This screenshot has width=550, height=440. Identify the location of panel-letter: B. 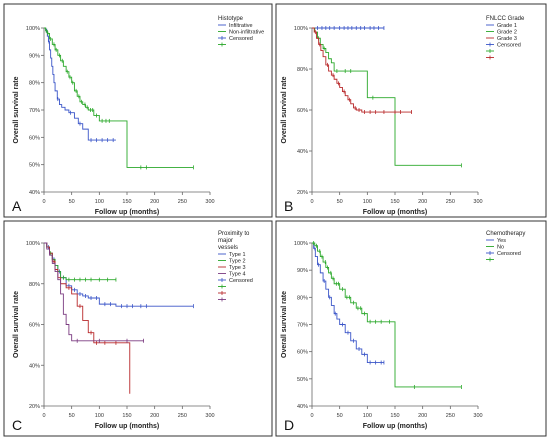
(288, 206).